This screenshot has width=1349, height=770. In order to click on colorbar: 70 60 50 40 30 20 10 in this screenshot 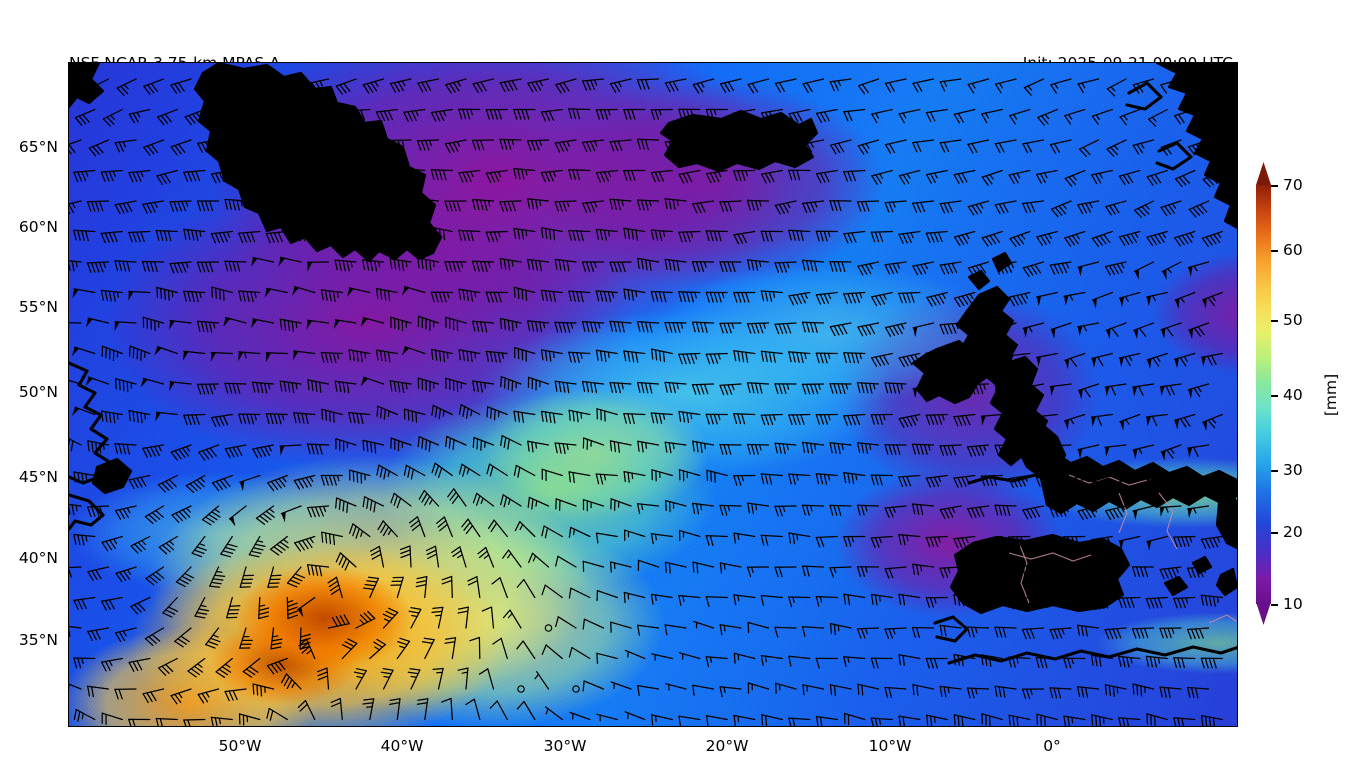, I will do `click(1279, 393)`.